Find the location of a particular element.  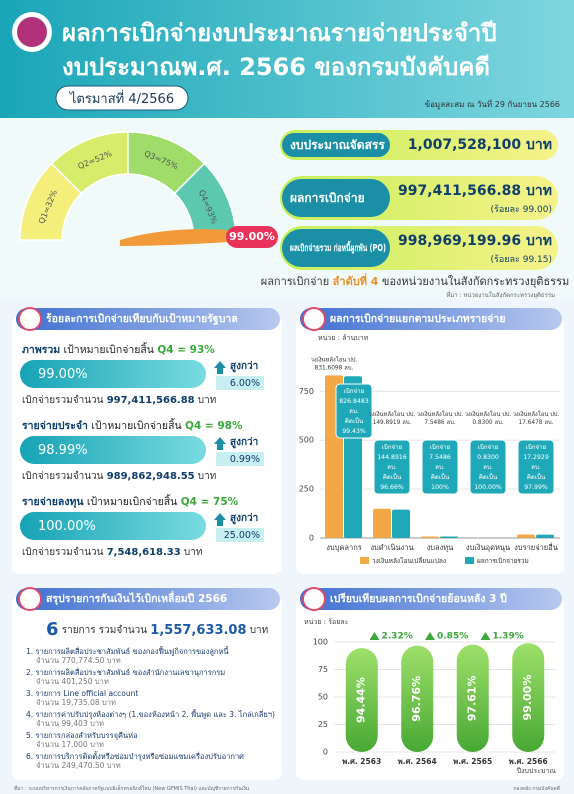

bar-label-part: 149.8919 is located at coordinates (387, 423).